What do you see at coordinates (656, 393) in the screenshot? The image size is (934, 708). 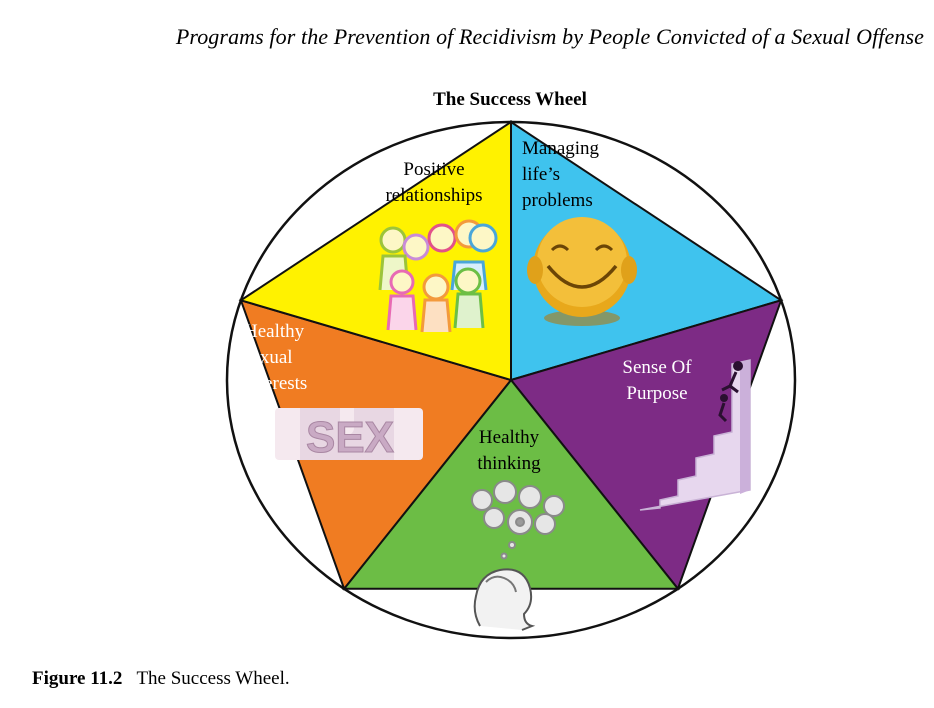 I see `segment-label-line: Purpose` at bounding box center [656, 393].